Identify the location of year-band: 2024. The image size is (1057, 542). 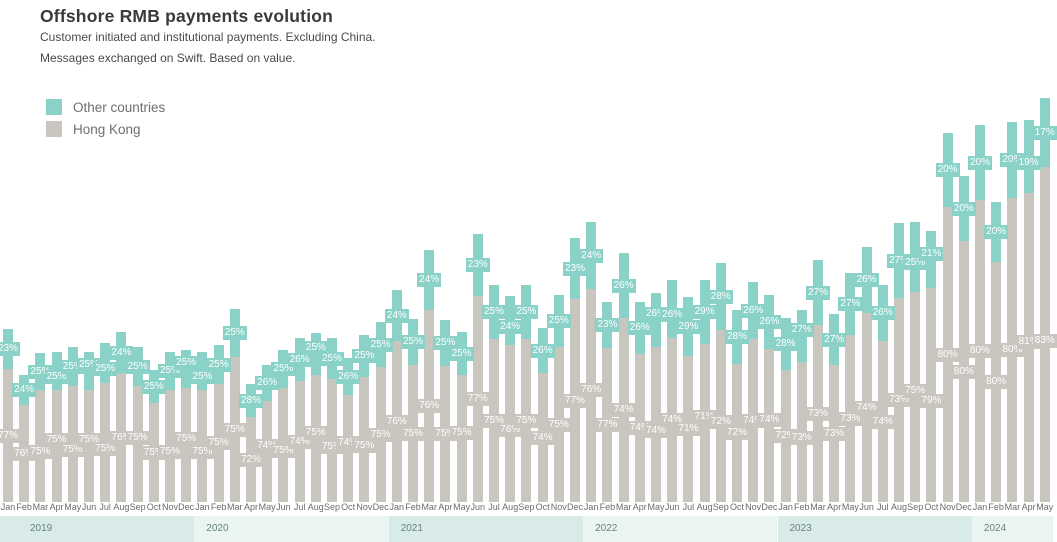
(1012, 529).